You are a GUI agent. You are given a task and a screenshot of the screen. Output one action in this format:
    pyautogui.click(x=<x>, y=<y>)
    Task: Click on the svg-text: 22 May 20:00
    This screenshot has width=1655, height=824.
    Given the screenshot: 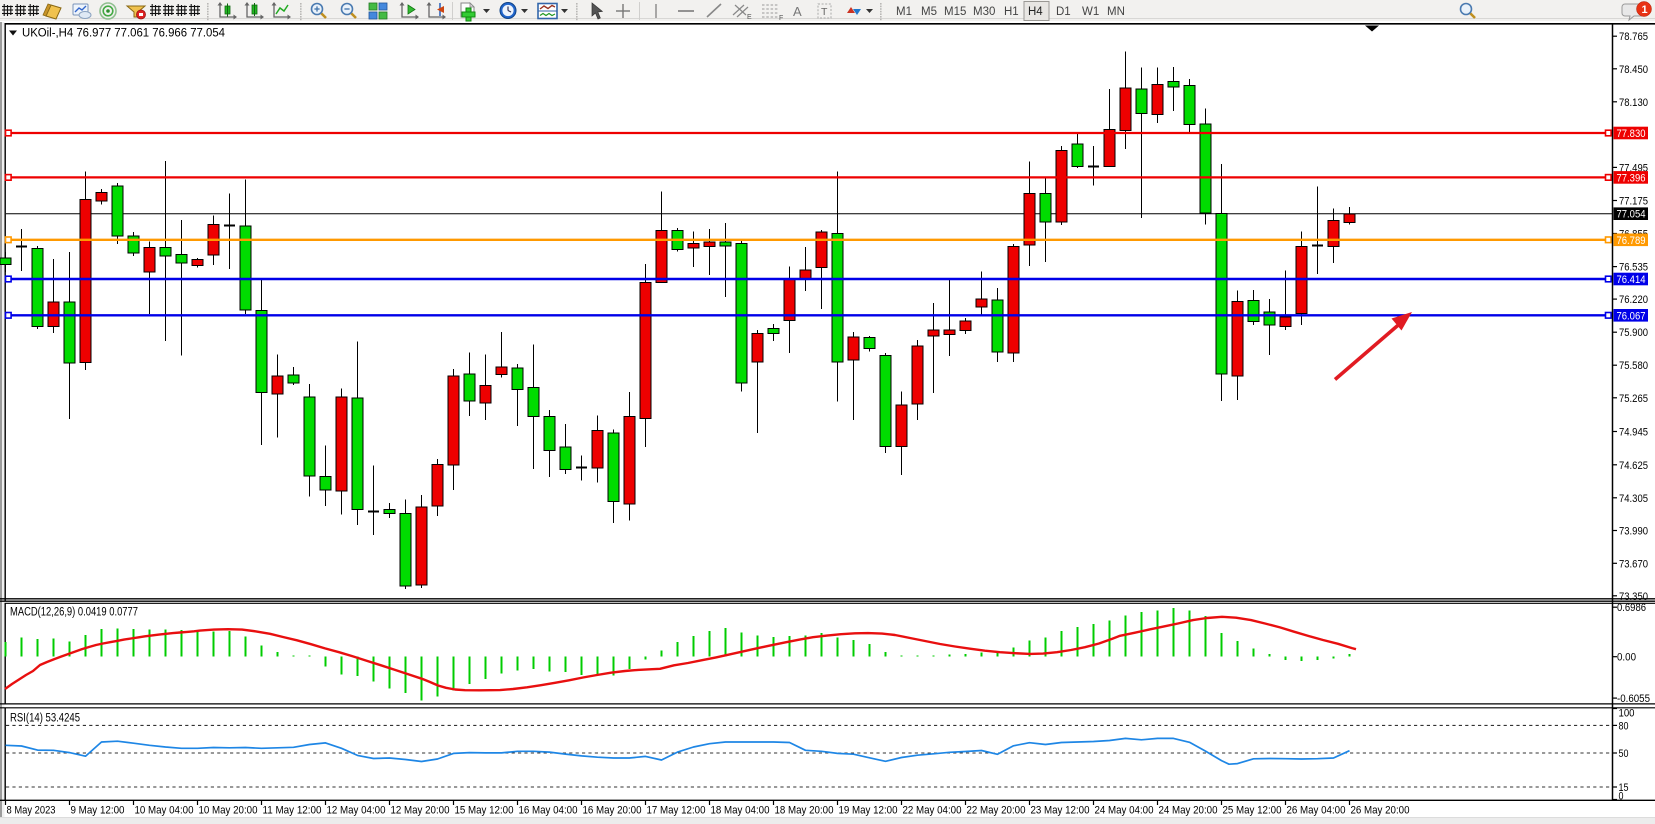 What is the action you would take?
    pyautogui.click(x=996, y=811)
    